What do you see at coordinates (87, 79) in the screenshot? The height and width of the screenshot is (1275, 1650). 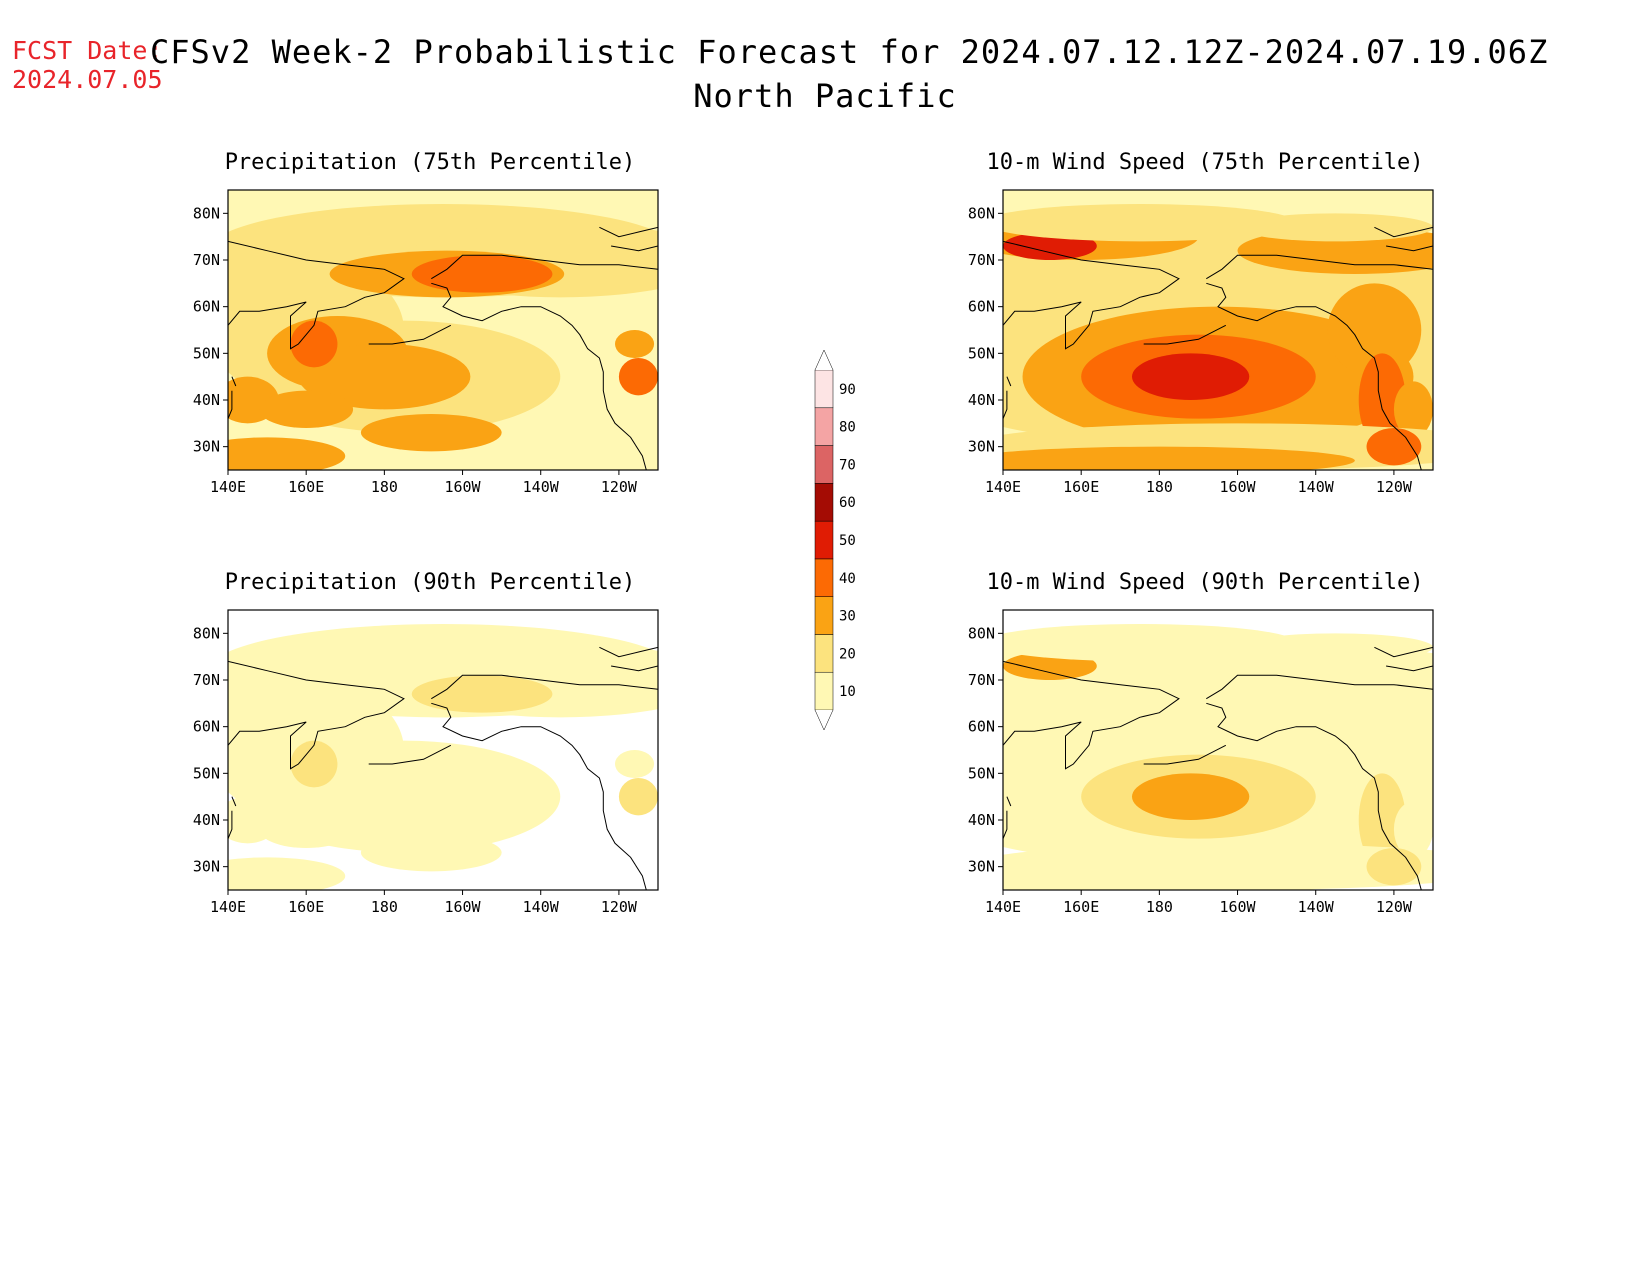 I see `fcst-date: 2024.07.05` at bounding box center [87, 79].